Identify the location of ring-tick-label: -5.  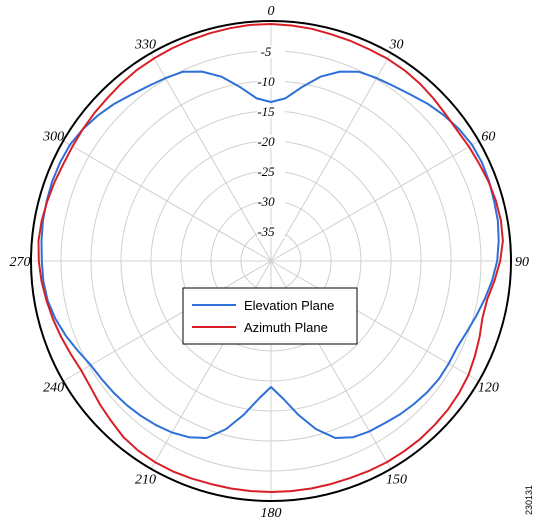
(266, 51).